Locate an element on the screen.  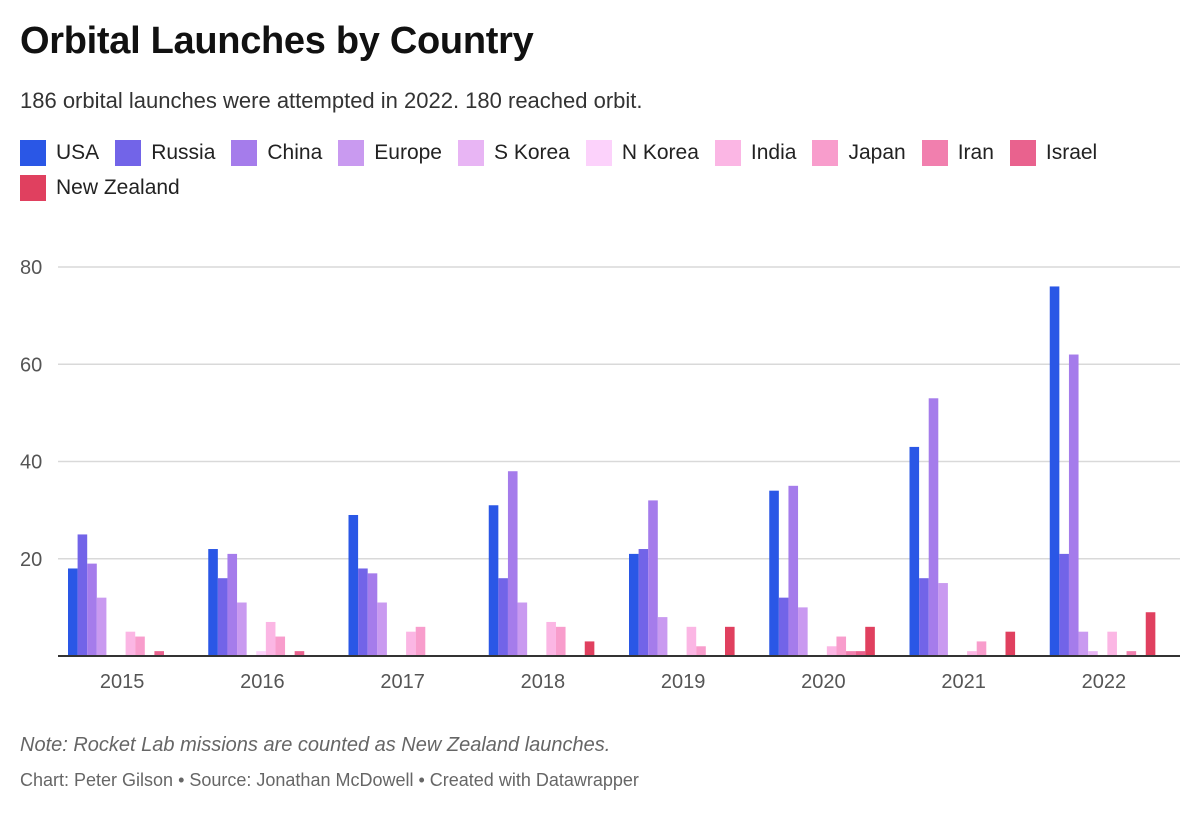
bar-china-2018 is located at coordinates (512, 563).